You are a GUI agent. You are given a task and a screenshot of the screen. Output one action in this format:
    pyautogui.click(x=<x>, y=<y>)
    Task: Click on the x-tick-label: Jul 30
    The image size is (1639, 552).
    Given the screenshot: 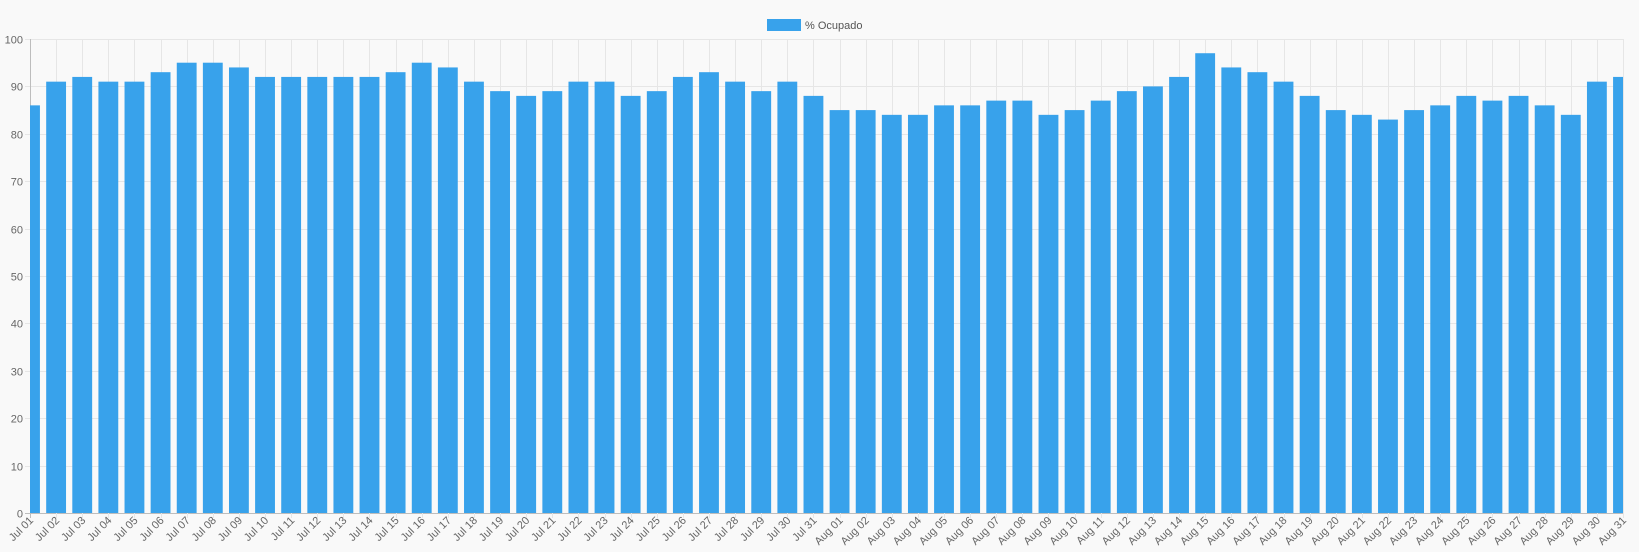 What is the action you would take?
    pyautogui.click(x=778, y=529)
    